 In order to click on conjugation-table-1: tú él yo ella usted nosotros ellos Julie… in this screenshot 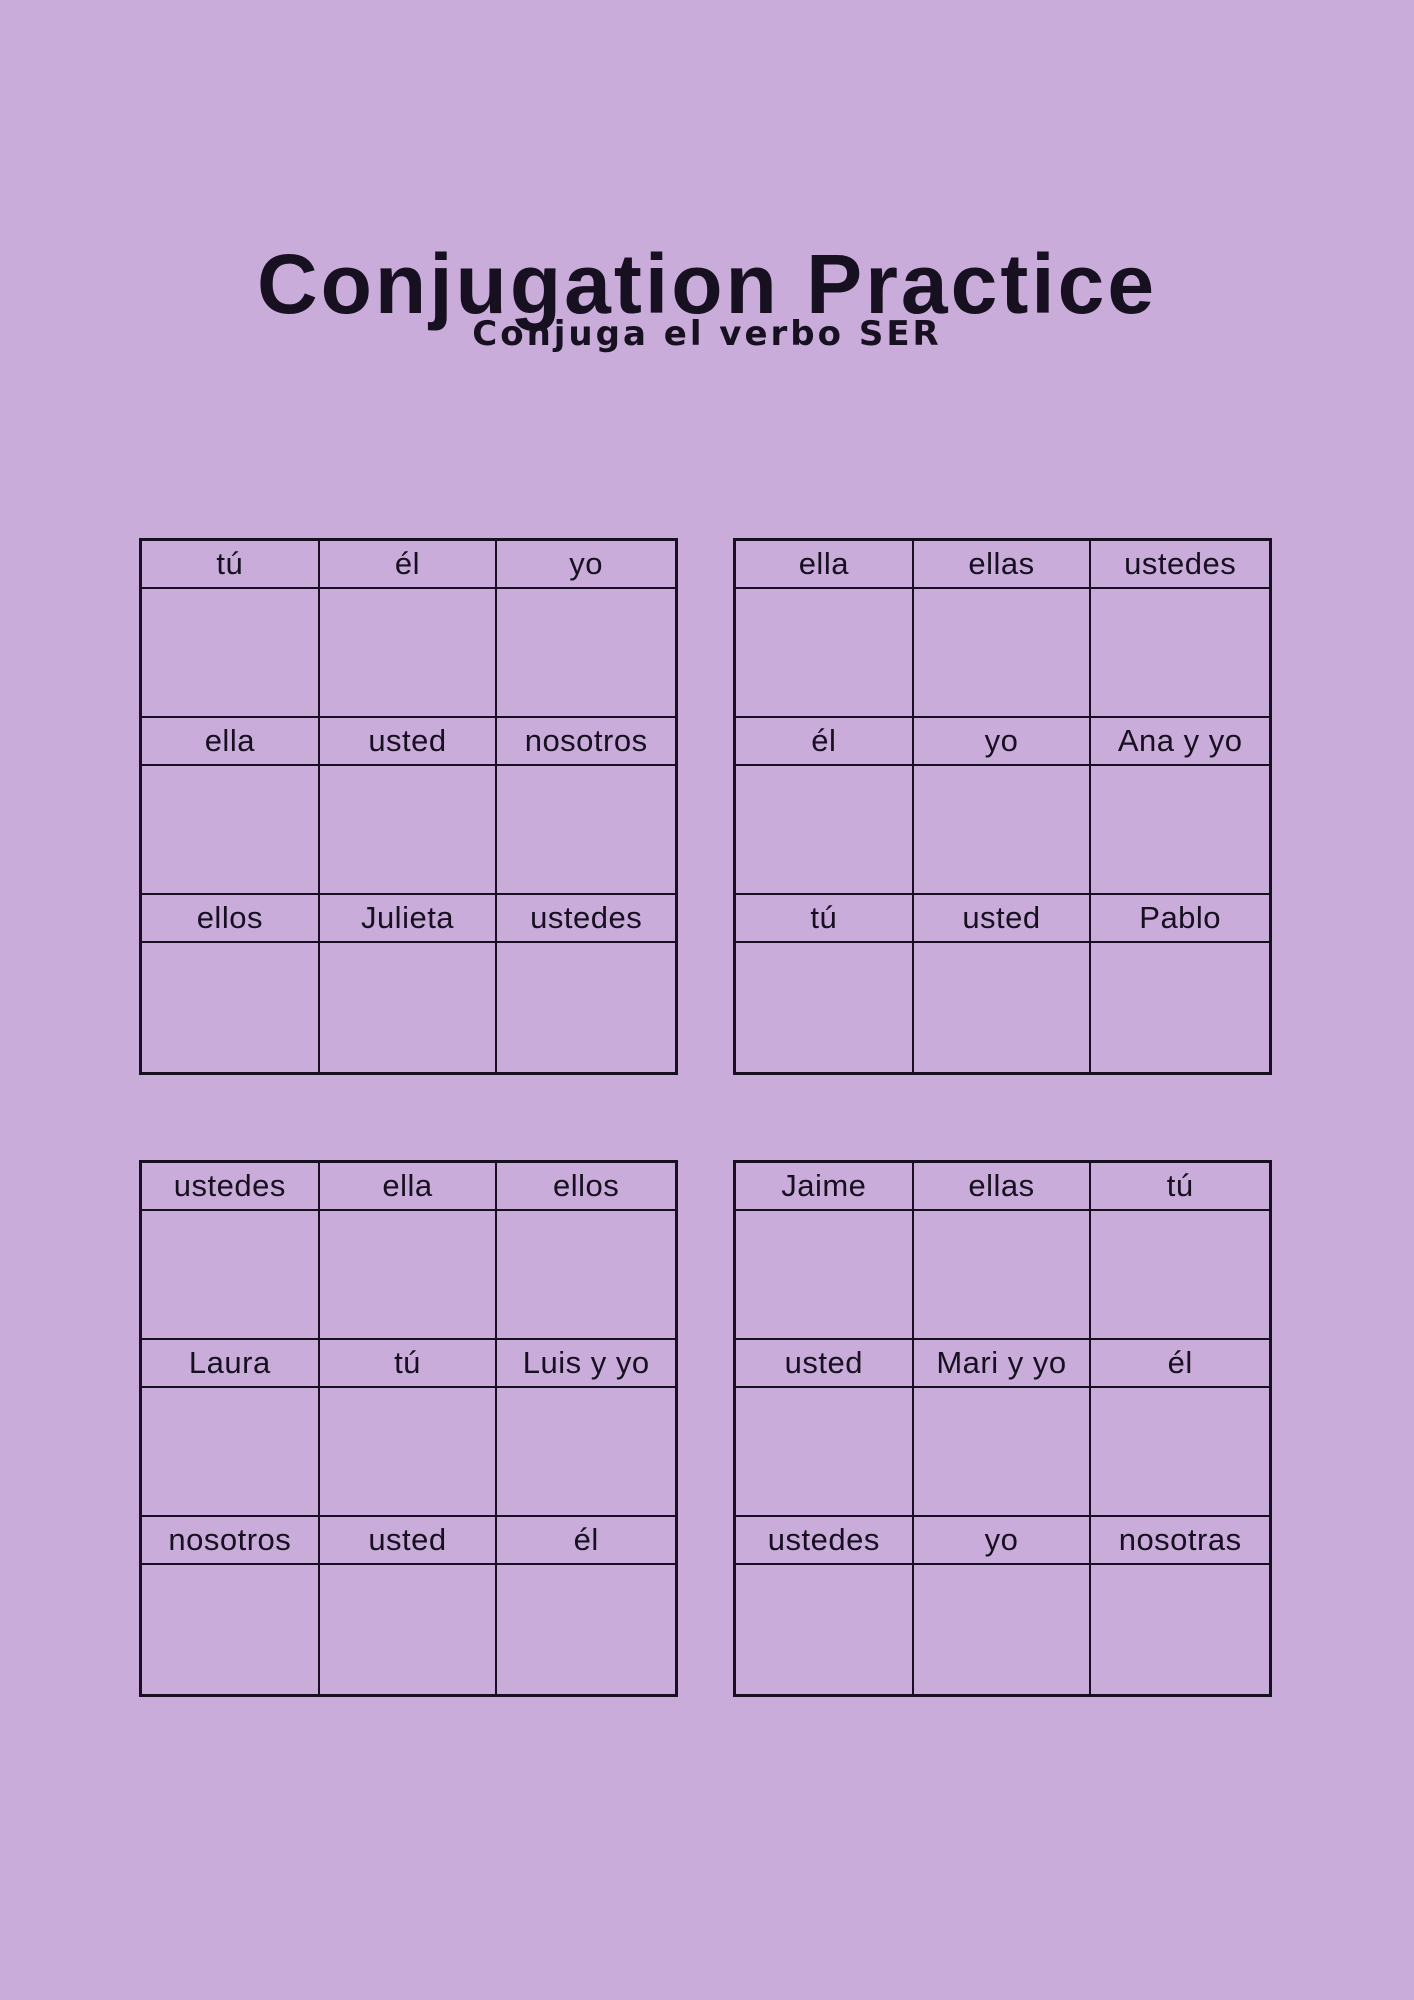, I will do `click(408, 806)`.